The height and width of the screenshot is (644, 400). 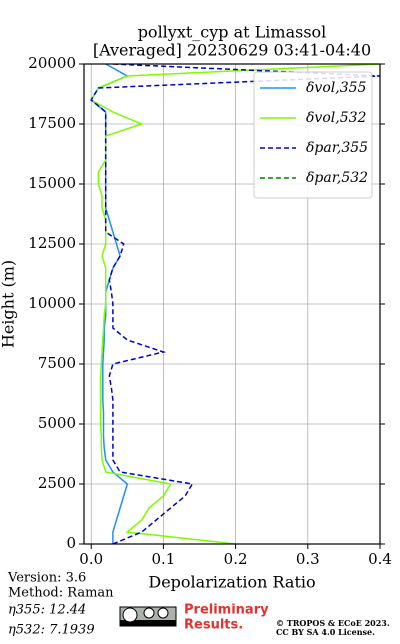 I want to click on badge-text: Results., so click(x=213, y=625).